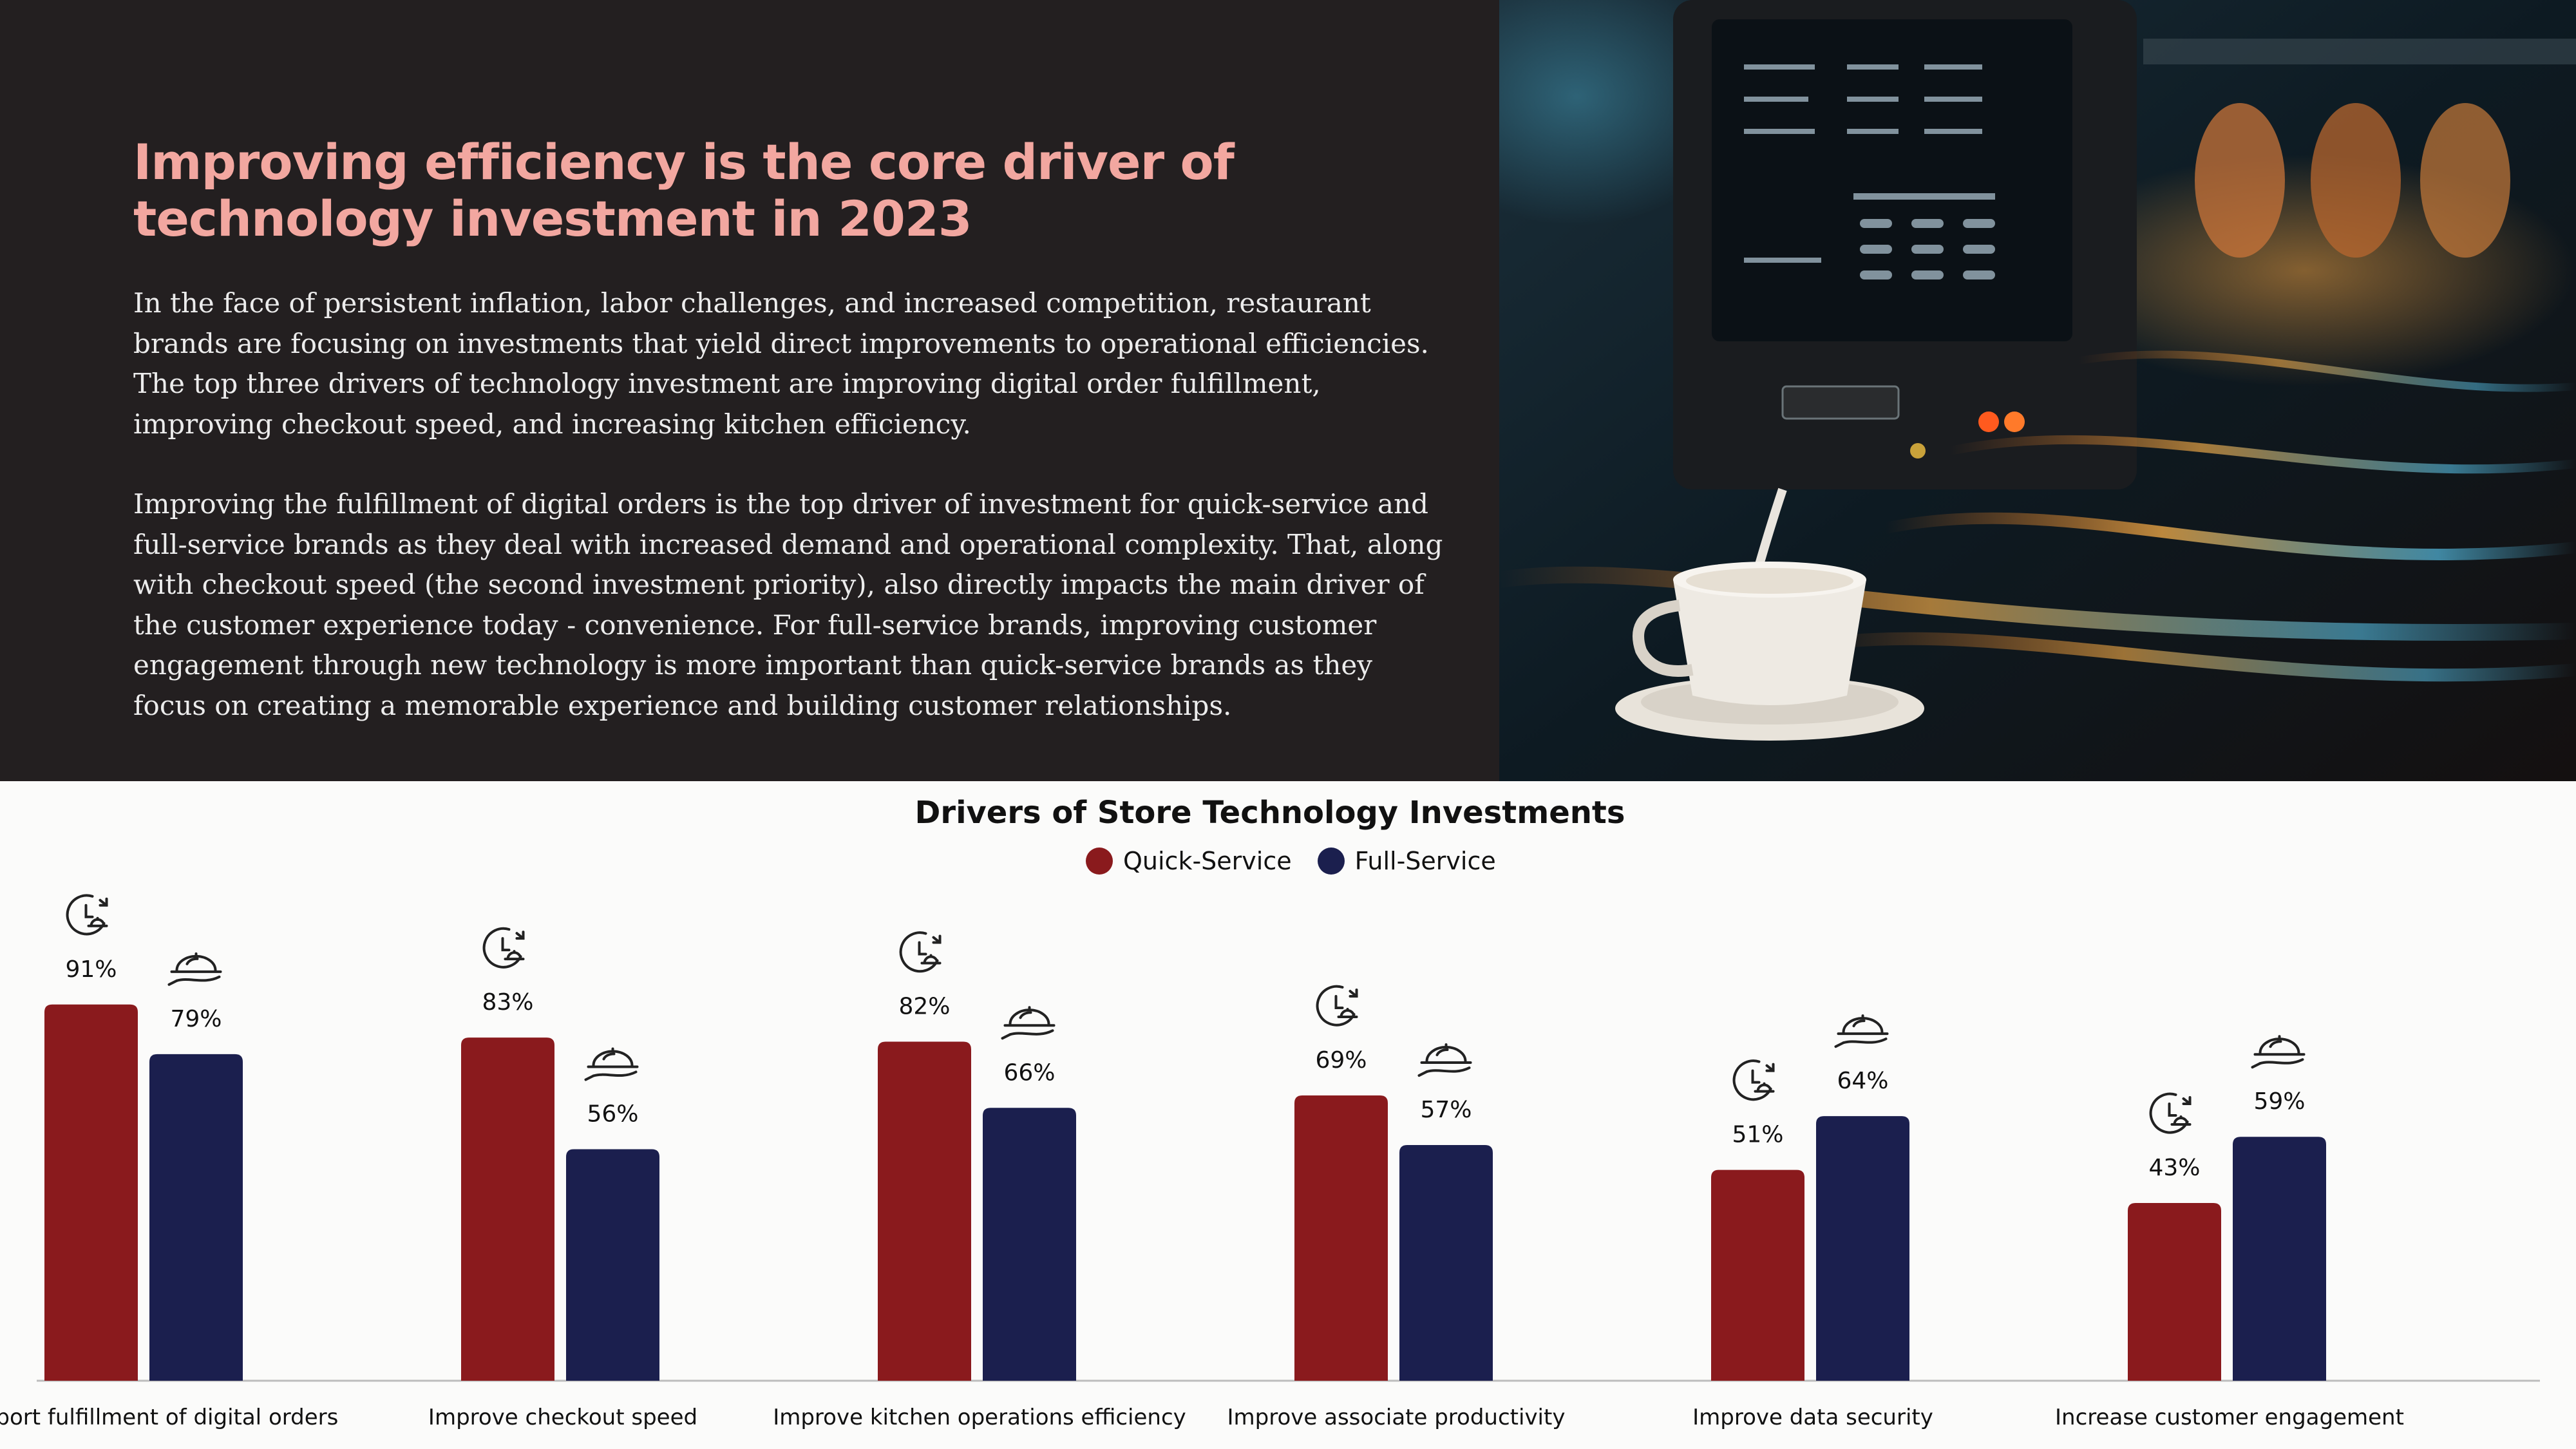 This screenshot has width=2576, height=1449. I want to click on value-label-quick-service-2: 83%, so click(508, 1003).